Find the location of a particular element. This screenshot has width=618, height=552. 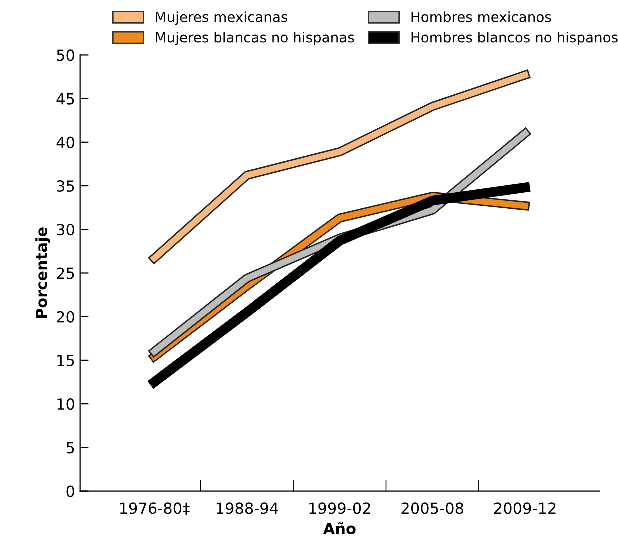

y-tick-label: 45 is located at coordinates (65, 99).